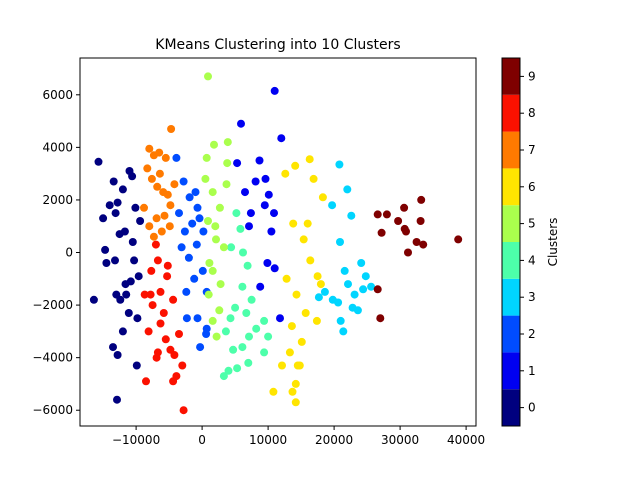 This screenshot has width=640, height=480. What do you see at coordinates (69, 253) in the screenshot?
I see `y-tick-label: 0` at bounding box center [69, 253].